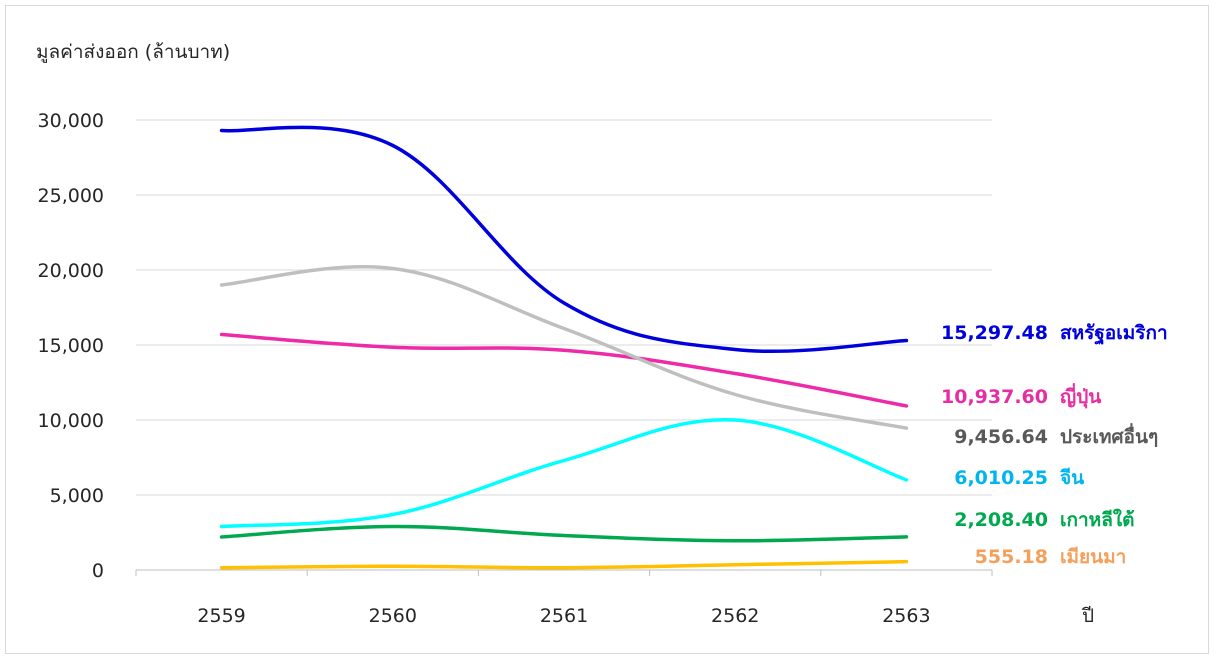 The width and height of the screenshot is (1216, 661). Describe the element at coordinates (71, 121) in the screenshot. I see `y-tick-label: 30,000` at that location.